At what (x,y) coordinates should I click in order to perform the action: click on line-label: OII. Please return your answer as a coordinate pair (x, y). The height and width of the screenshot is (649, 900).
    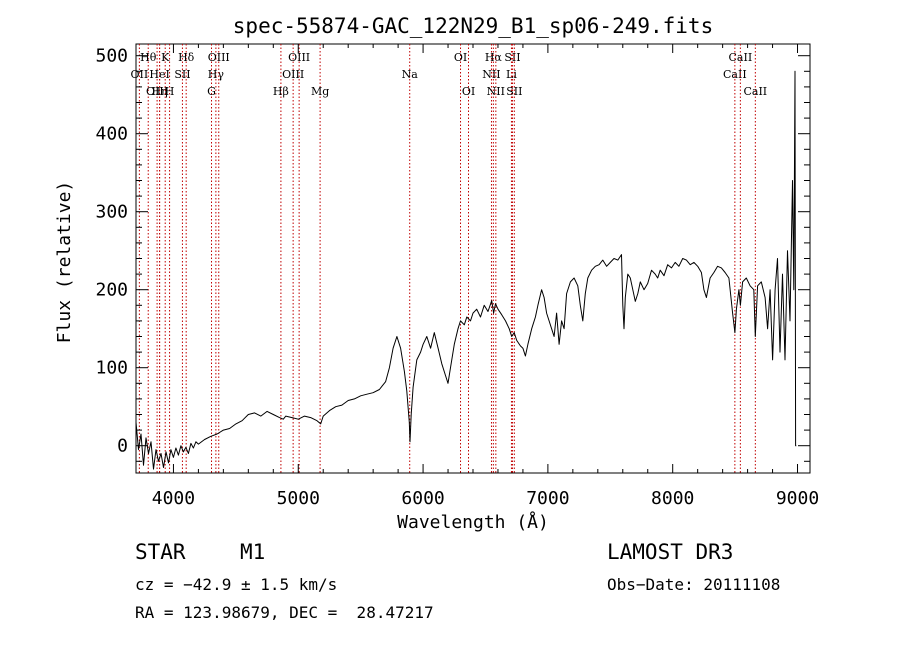
    Looking at the image, I should click on (140, 74).